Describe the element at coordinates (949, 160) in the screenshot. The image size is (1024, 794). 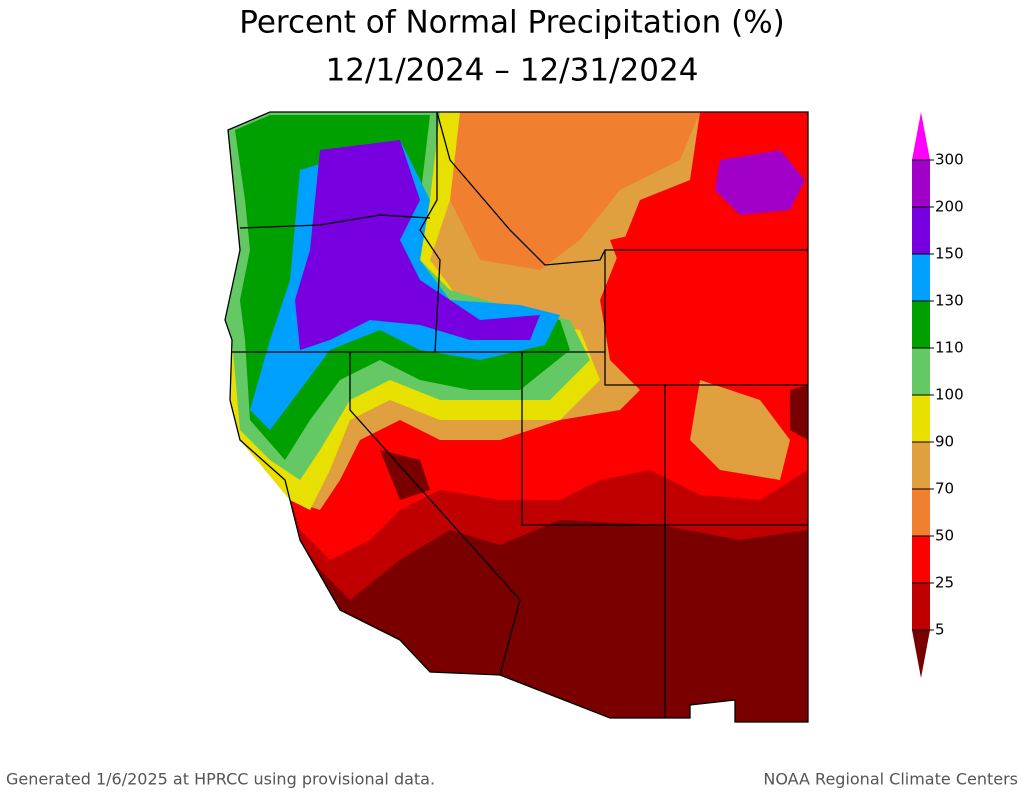
I see `legend-label: 300` at that location.